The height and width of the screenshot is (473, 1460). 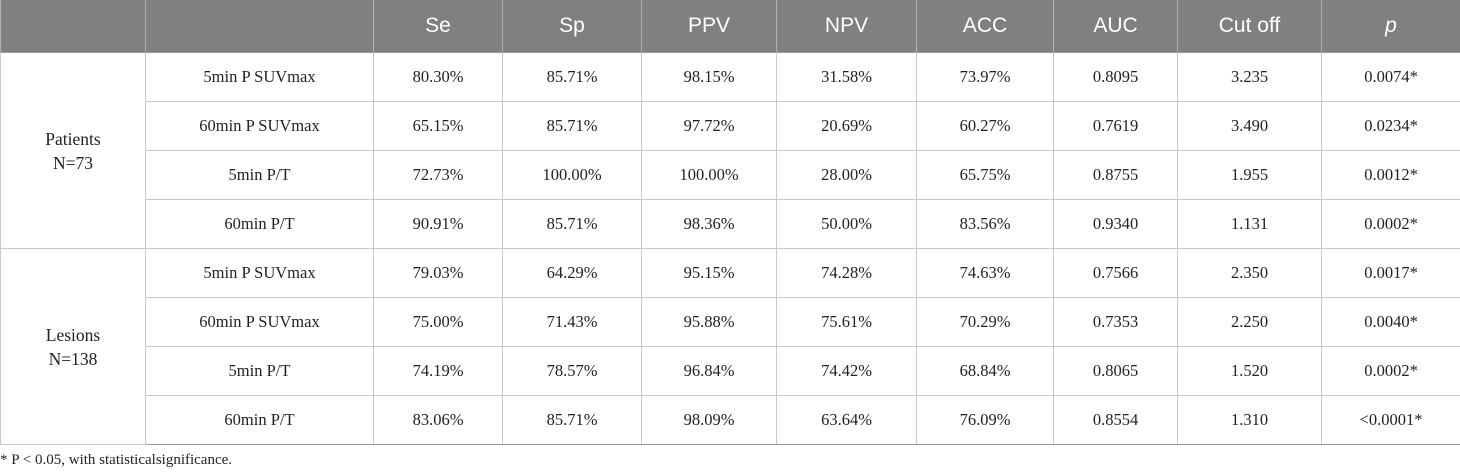 What do you see at coordinates (438, 420) in the screenshot?
I see `table-cell: 83.06%` at bounding box center [438, 420].